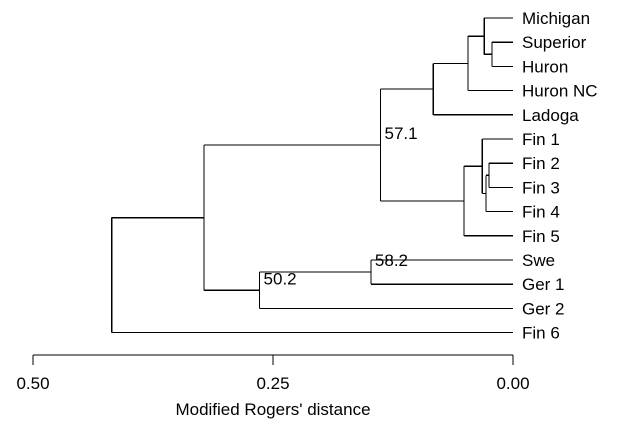 Image resolution: width=625 pixels, height=422 pixels. I want to click on distance-axis: 0.50 0.25 0.00 Modified Rogers' distance, so click(273, 386).